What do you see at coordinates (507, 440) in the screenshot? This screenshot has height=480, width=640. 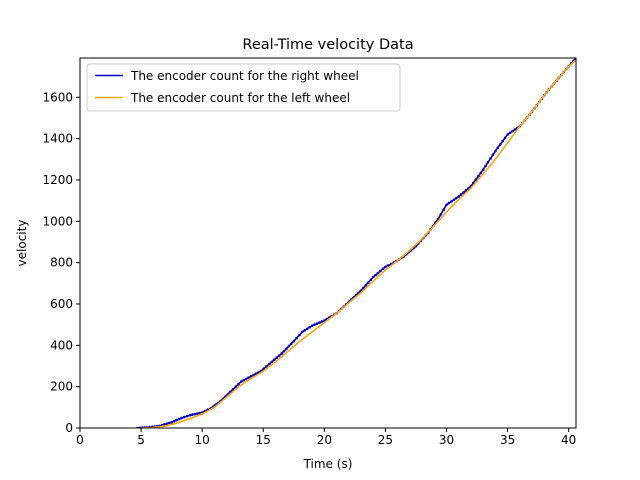 I see `x-tick-label: 35` at bounding box center [507, 440].